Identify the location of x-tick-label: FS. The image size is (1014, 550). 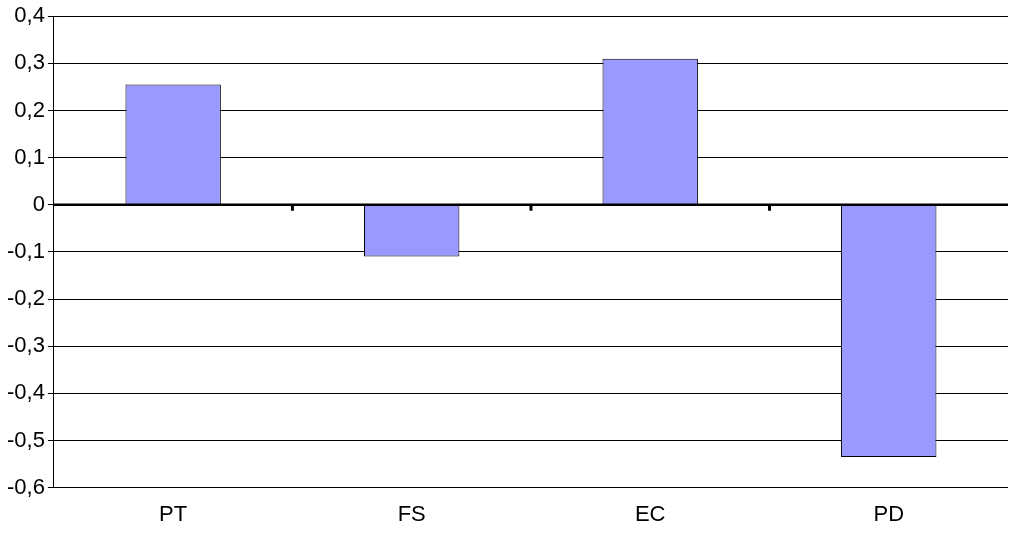
(411, 513).